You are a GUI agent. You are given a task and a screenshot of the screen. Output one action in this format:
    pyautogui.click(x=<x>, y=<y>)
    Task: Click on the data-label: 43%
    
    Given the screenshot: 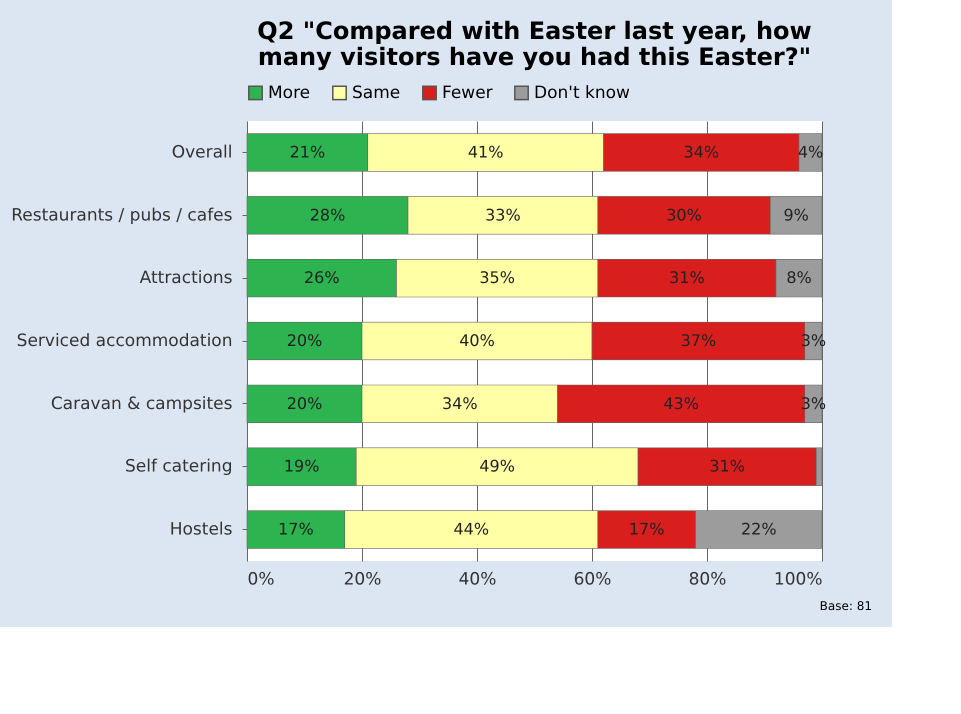 What is the action you would take?
    pyautogui.click(x=681, y=403)
    